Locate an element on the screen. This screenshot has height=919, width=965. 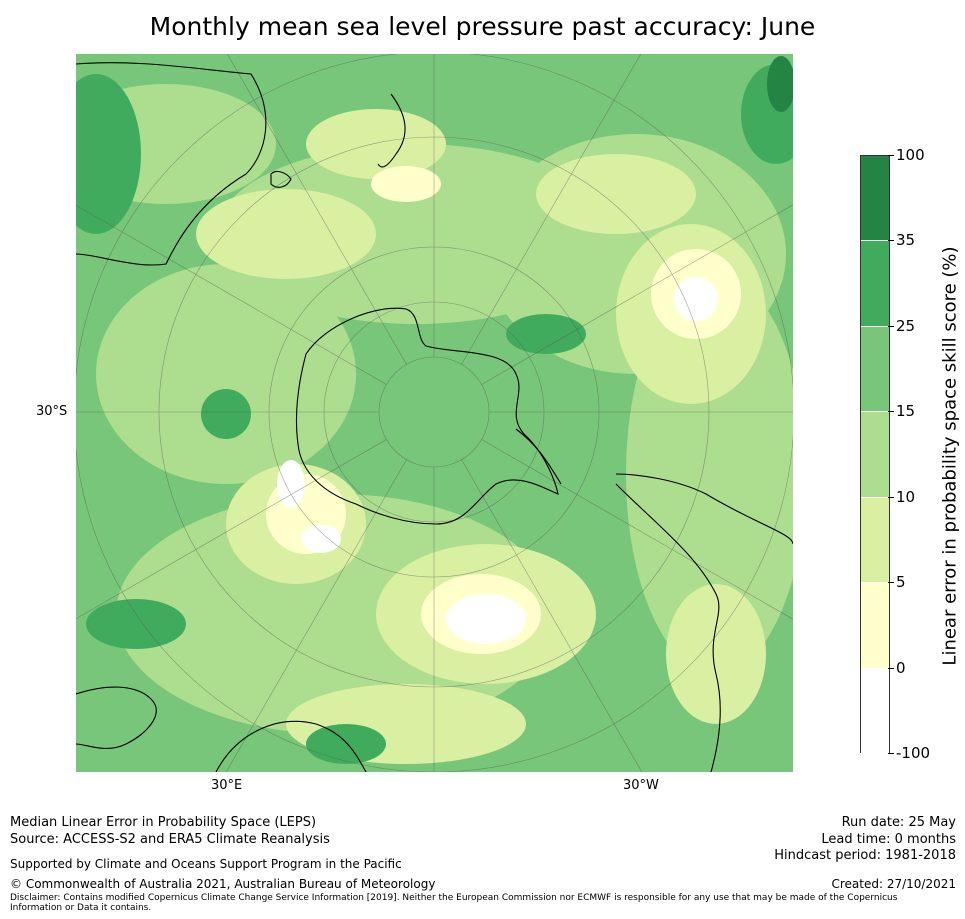
footer-lead-time: Lead time: 0 months is located at coordinates (888, 839).